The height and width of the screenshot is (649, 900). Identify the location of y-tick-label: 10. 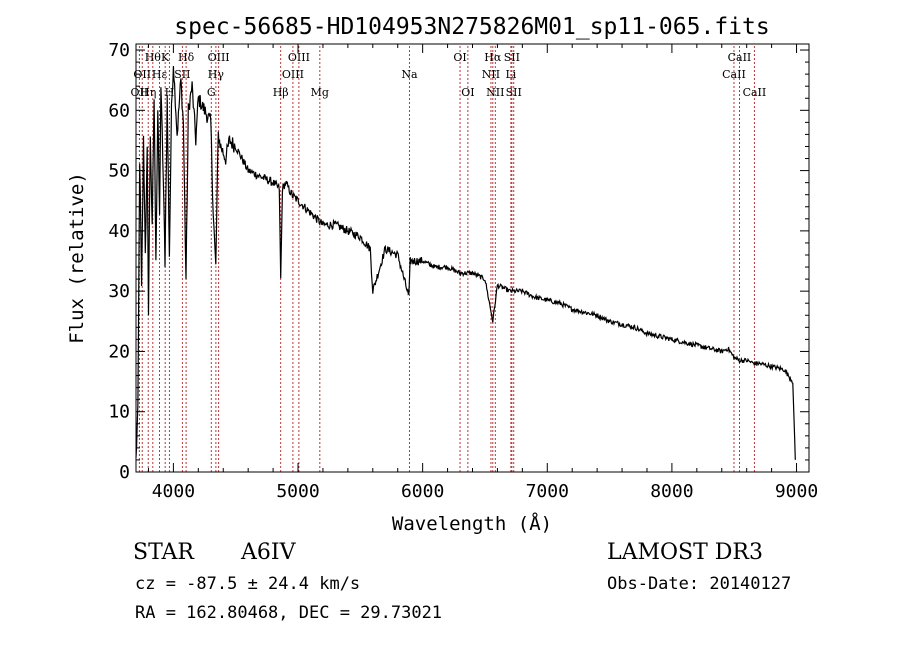
(119, 412).